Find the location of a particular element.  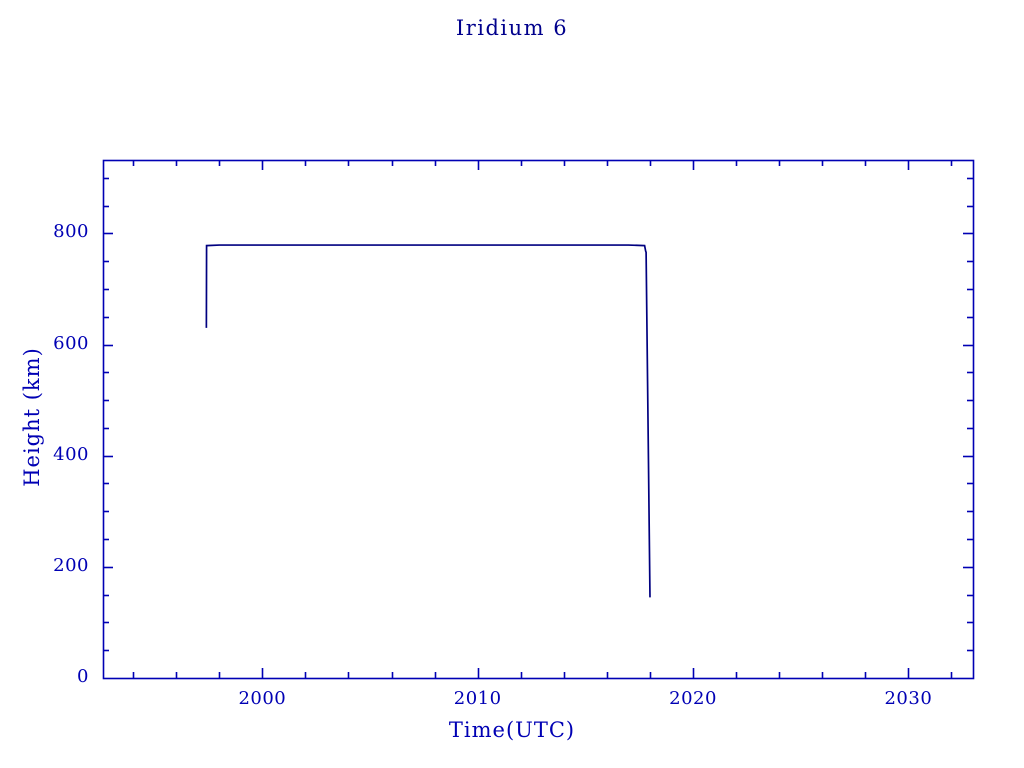

y-tick-label: 200 is located at coordinates (71, 565).